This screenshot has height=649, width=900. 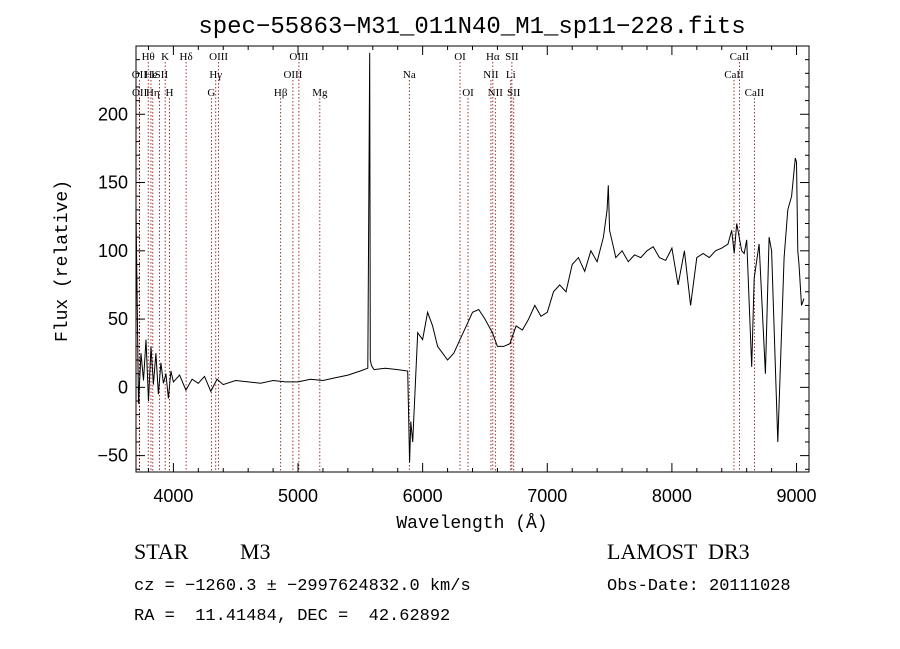 I want to click on y-tick-label: −50, so click(x=112, y=456).